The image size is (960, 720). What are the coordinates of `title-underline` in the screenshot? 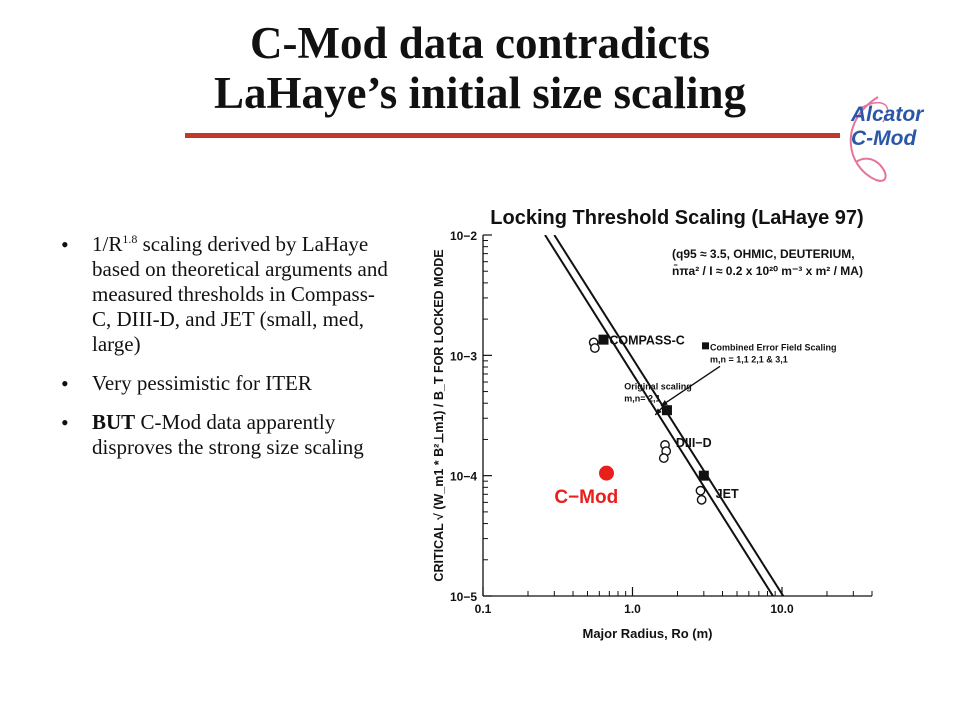 It's located at (512, 135).